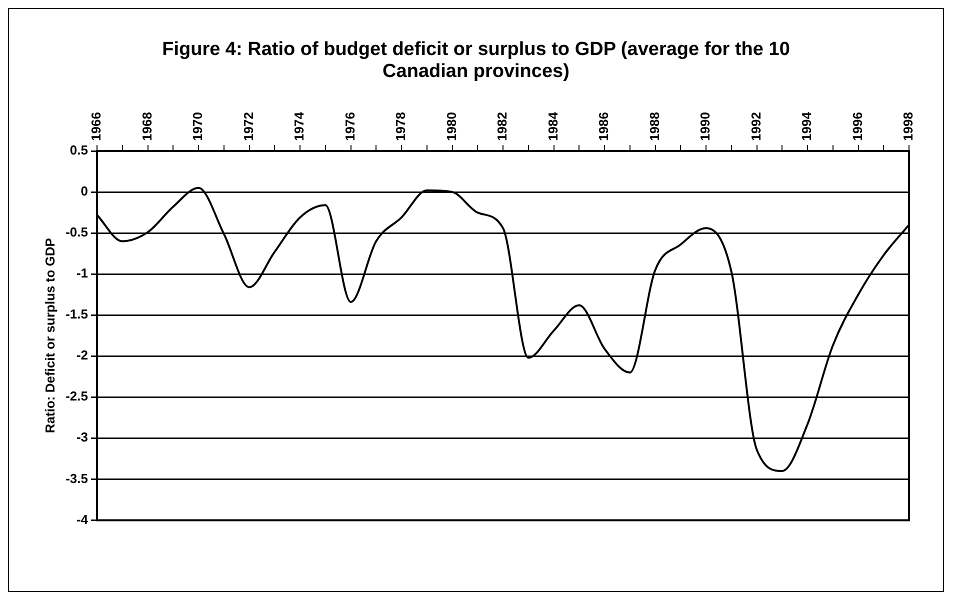  I want to click on x-tick-label: 1980, so click(451, 126).